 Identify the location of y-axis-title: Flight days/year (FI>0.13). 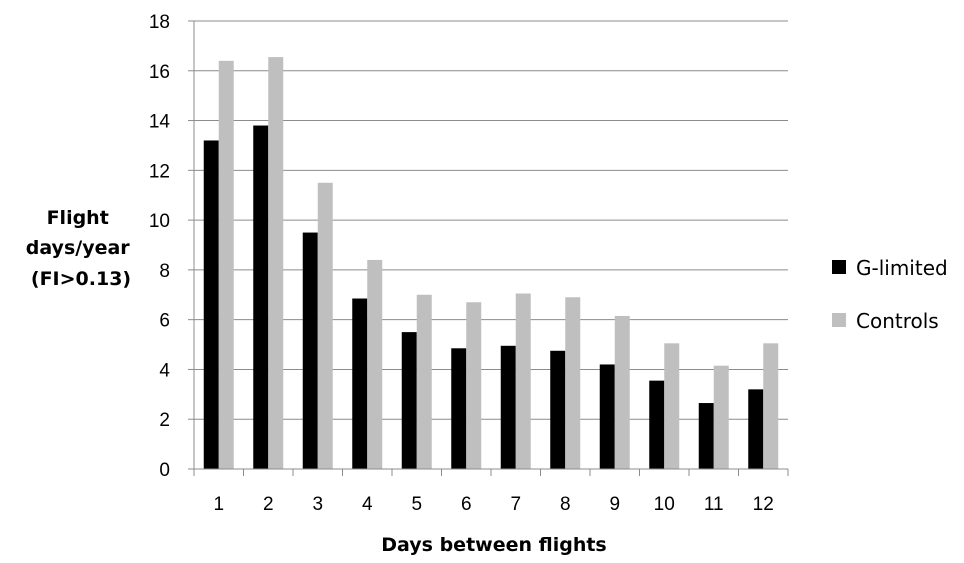
(81, 248).